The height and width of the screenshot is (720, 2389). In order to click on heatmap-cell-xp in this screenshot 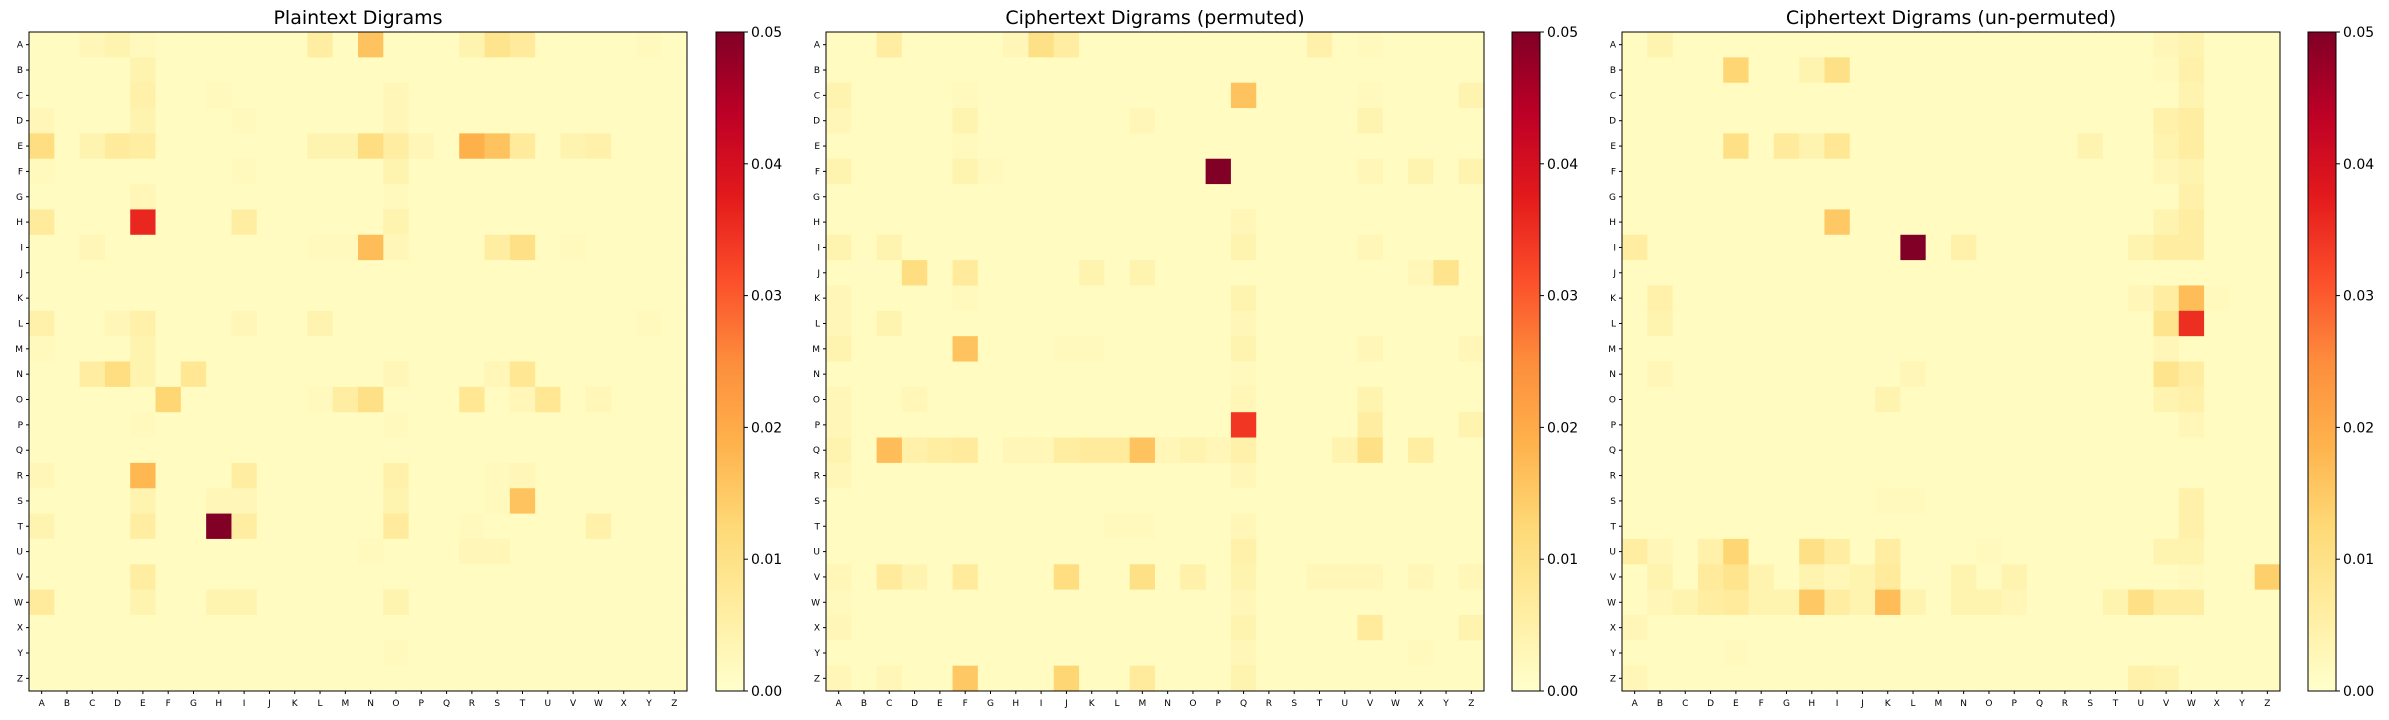, I will do `click(421, 627)`.